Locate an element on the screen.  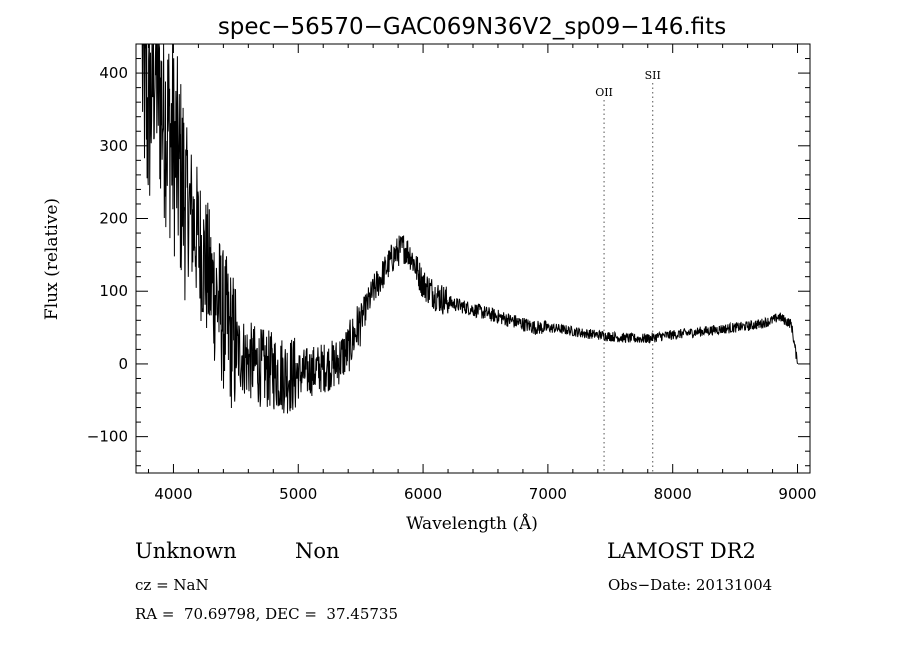
x-tick-label: 7000 is located at coordinates (548, 494).